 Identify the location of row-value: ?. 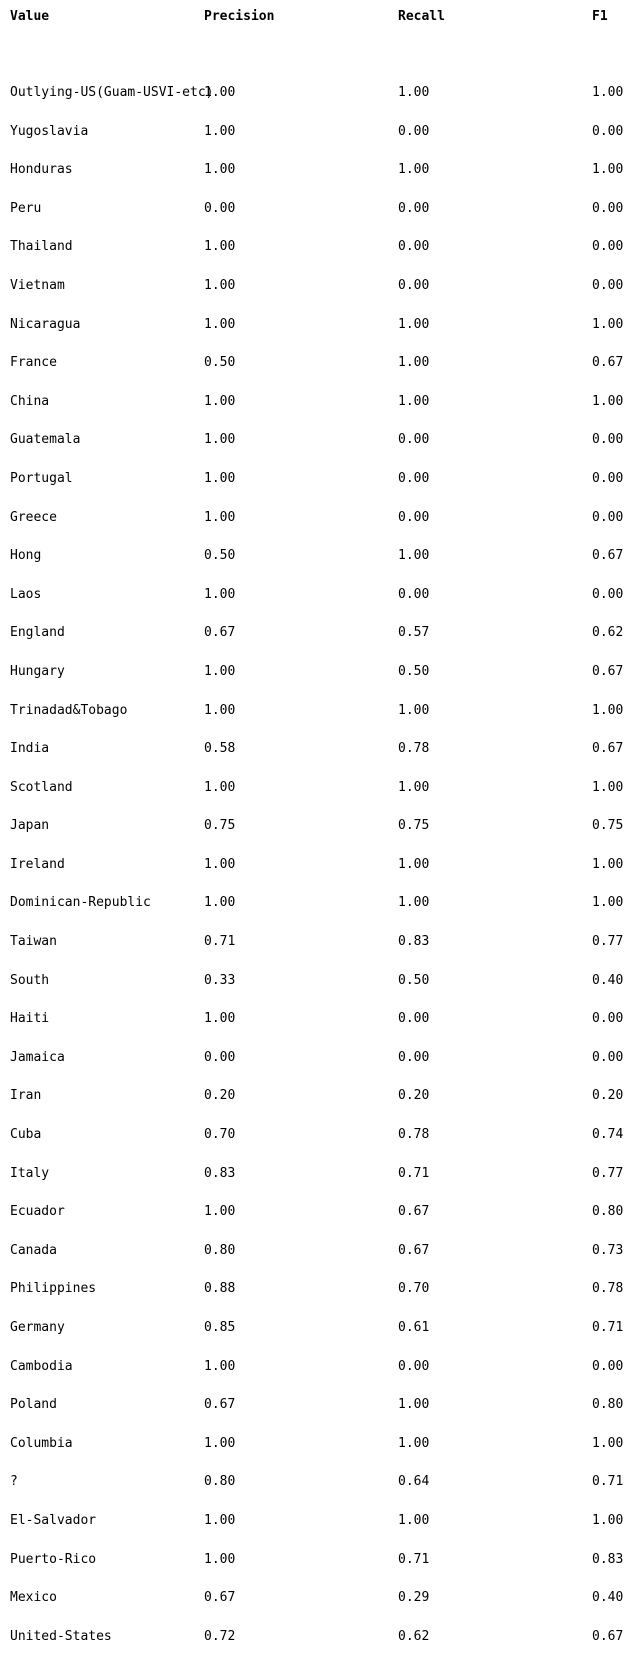
(14, 1482).